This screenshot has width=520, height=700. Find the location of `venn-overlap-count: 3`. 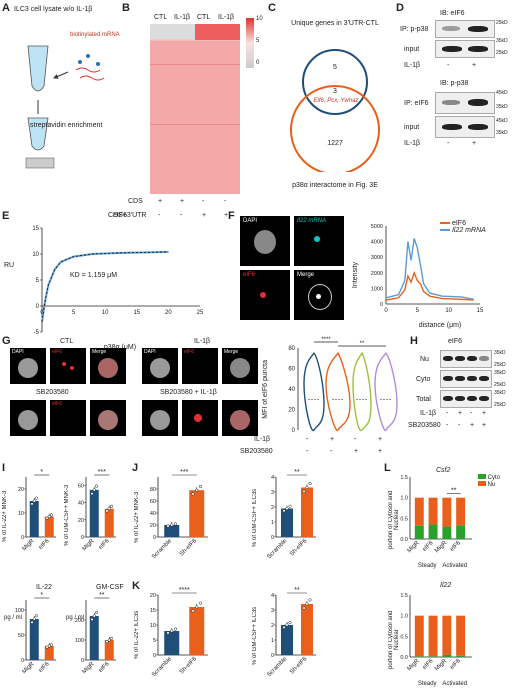

venn-overlap-count: 3 is located at coordinates (335, 91).